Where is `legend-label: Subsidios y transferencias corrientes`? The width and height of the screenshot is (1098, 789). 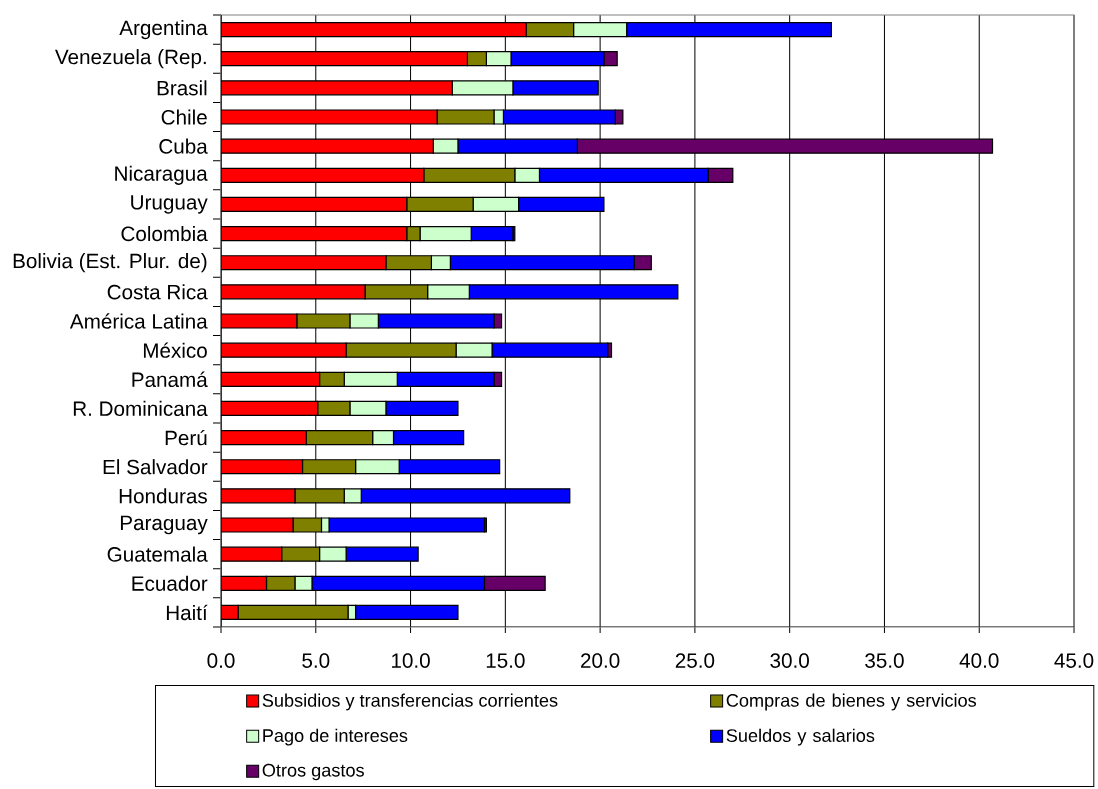 legend-label: Subsidios y transferencias corrientes is located at coordinates (410, 702).